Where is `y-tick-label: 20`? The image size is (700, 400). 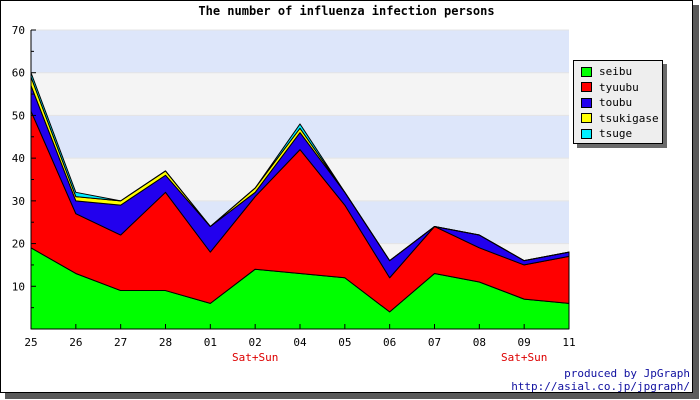
y-tick-label: 20 is located at coordinates (18, 244).